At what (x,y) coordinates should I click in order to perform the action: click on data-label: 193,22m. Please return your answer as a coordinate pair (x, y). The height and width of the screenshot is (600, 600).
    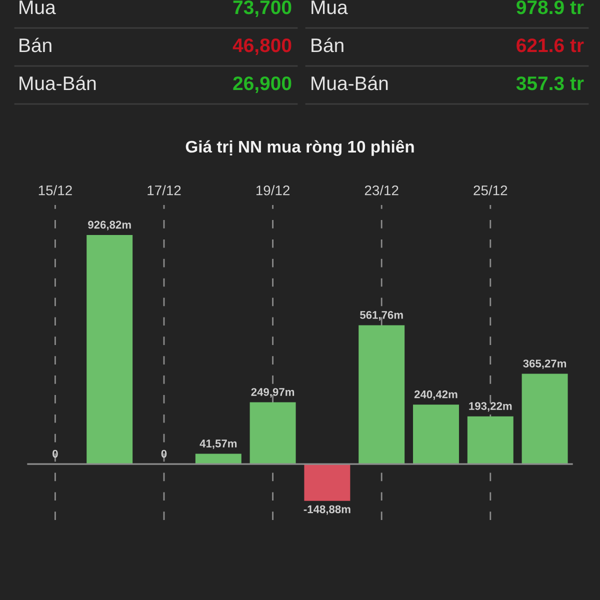
    Looking at the image, I should click on (490, 407).